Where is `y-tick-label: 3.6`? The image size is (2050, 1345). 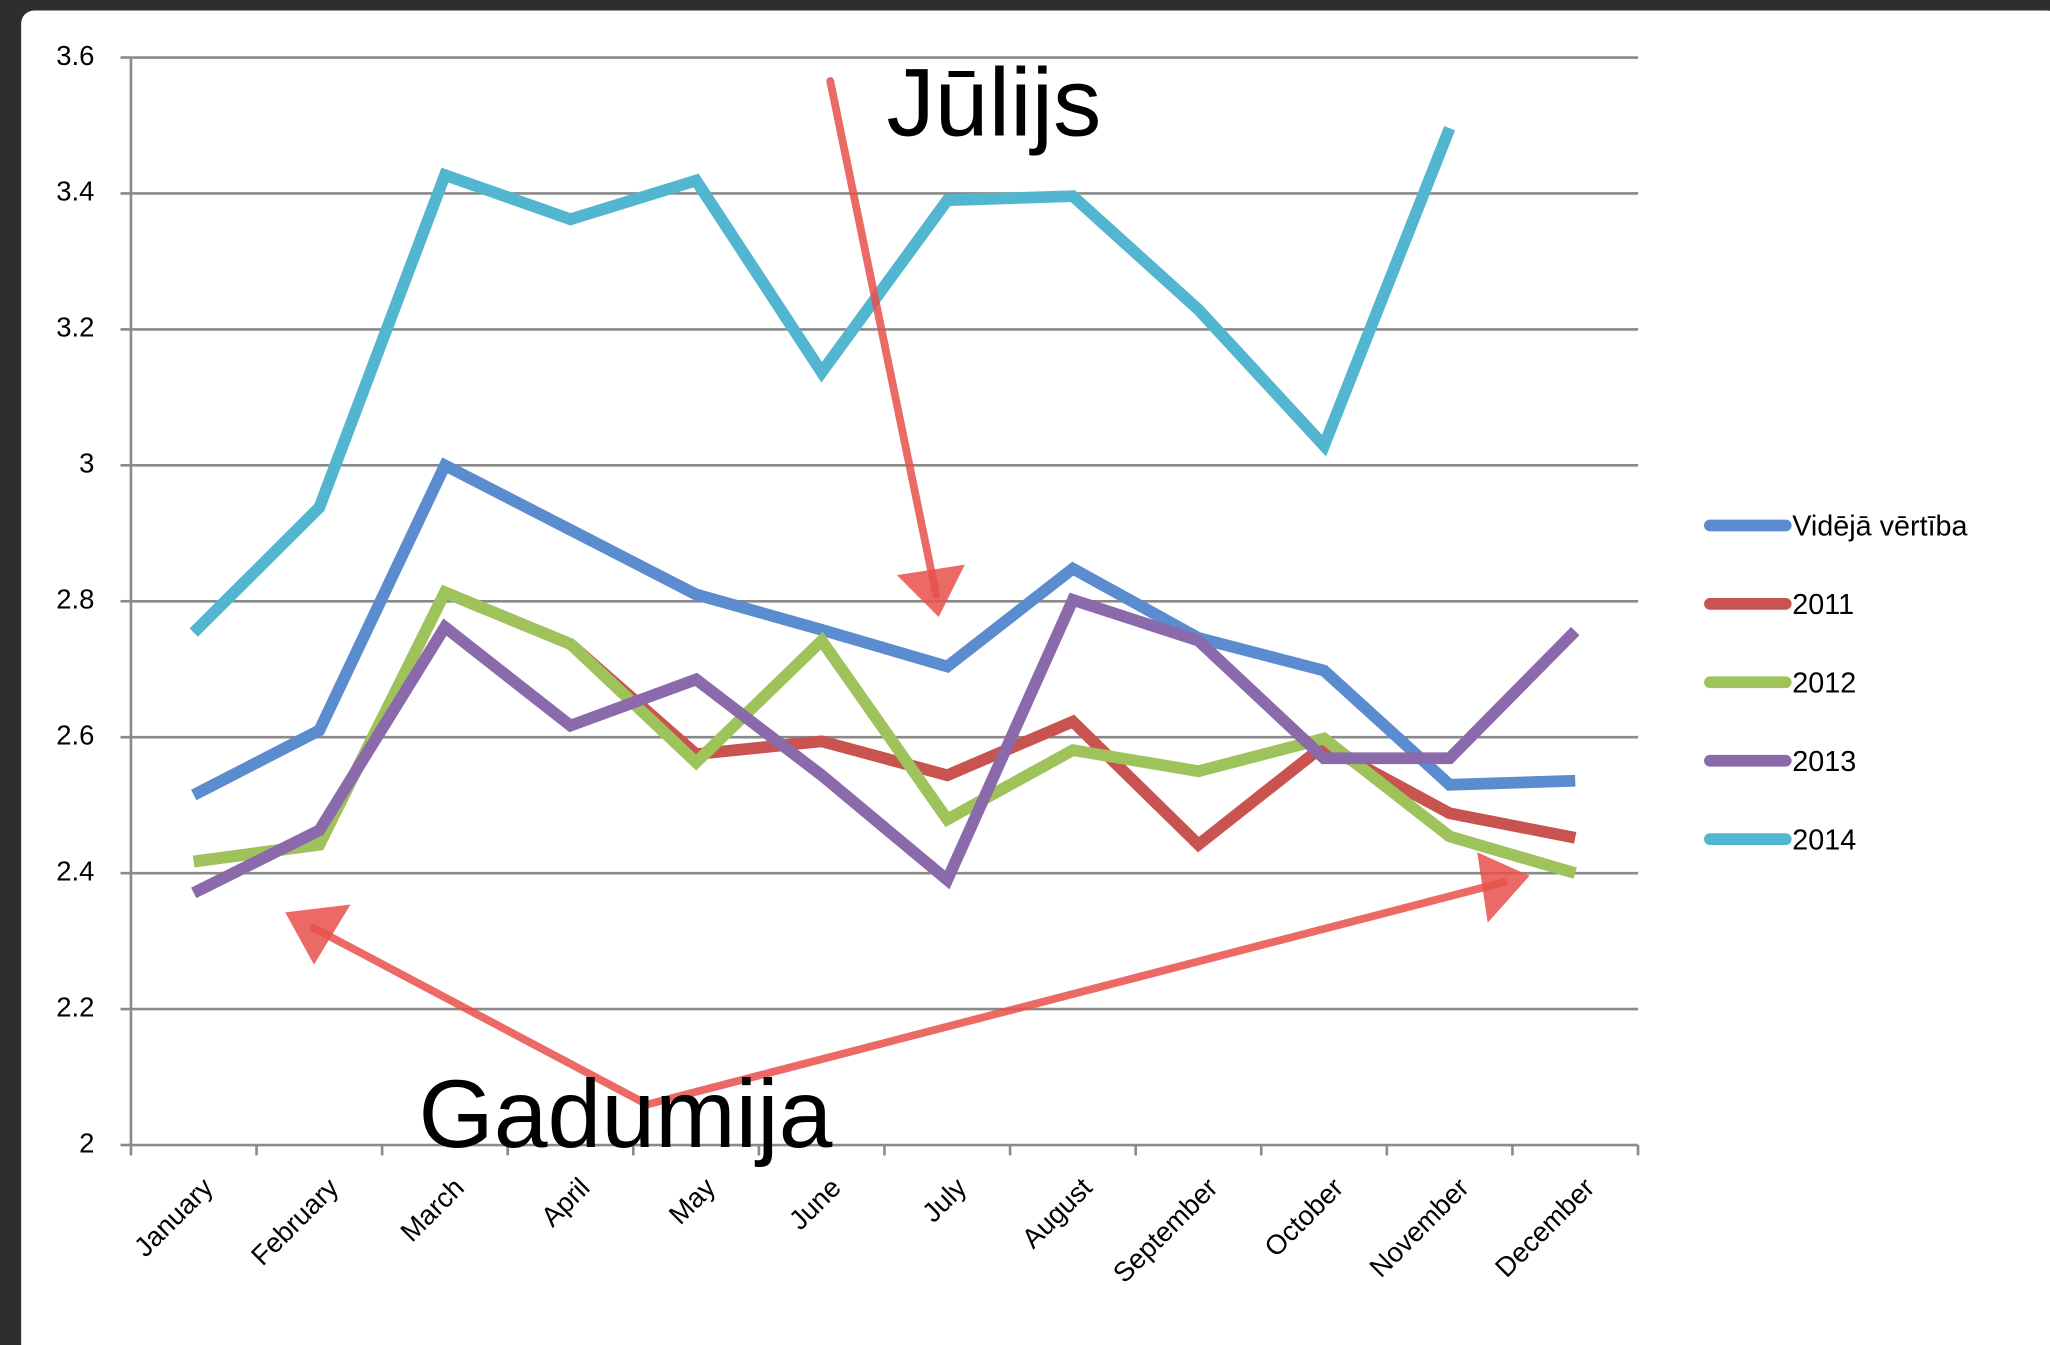
y-tick-label: 3.6 is located at coordinates (75, 55).